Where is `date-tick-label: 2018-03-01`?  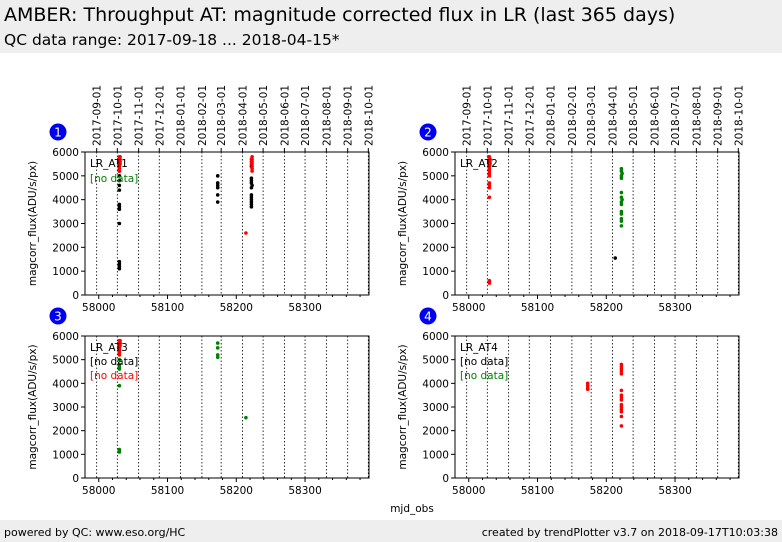 date-tick-label: 2018-03-01 is located at coordinates (222, 115).